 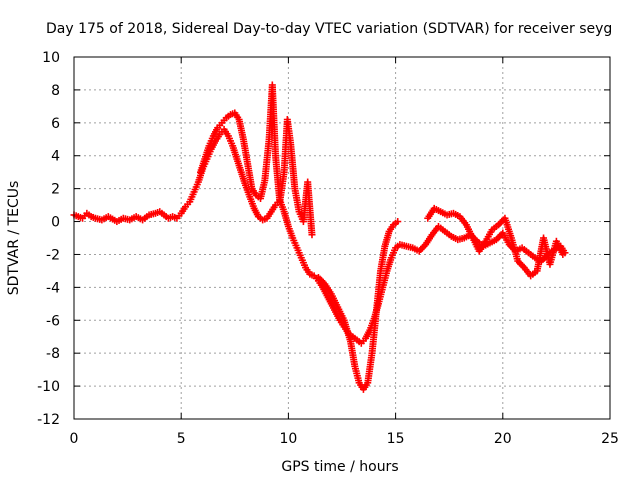 I want to click on x-tick-label: 15, so click(x=396, y=439).